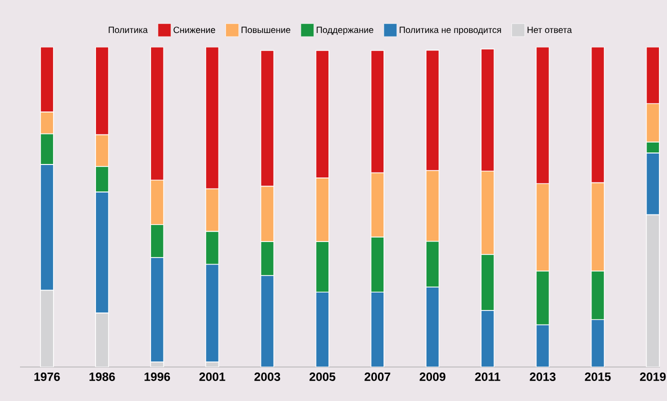 The height and width of the screenshot is (401, 667). Describe the element at coordinates (128, 30) in the screenshot. I see `legend-title: Политика` at that location.